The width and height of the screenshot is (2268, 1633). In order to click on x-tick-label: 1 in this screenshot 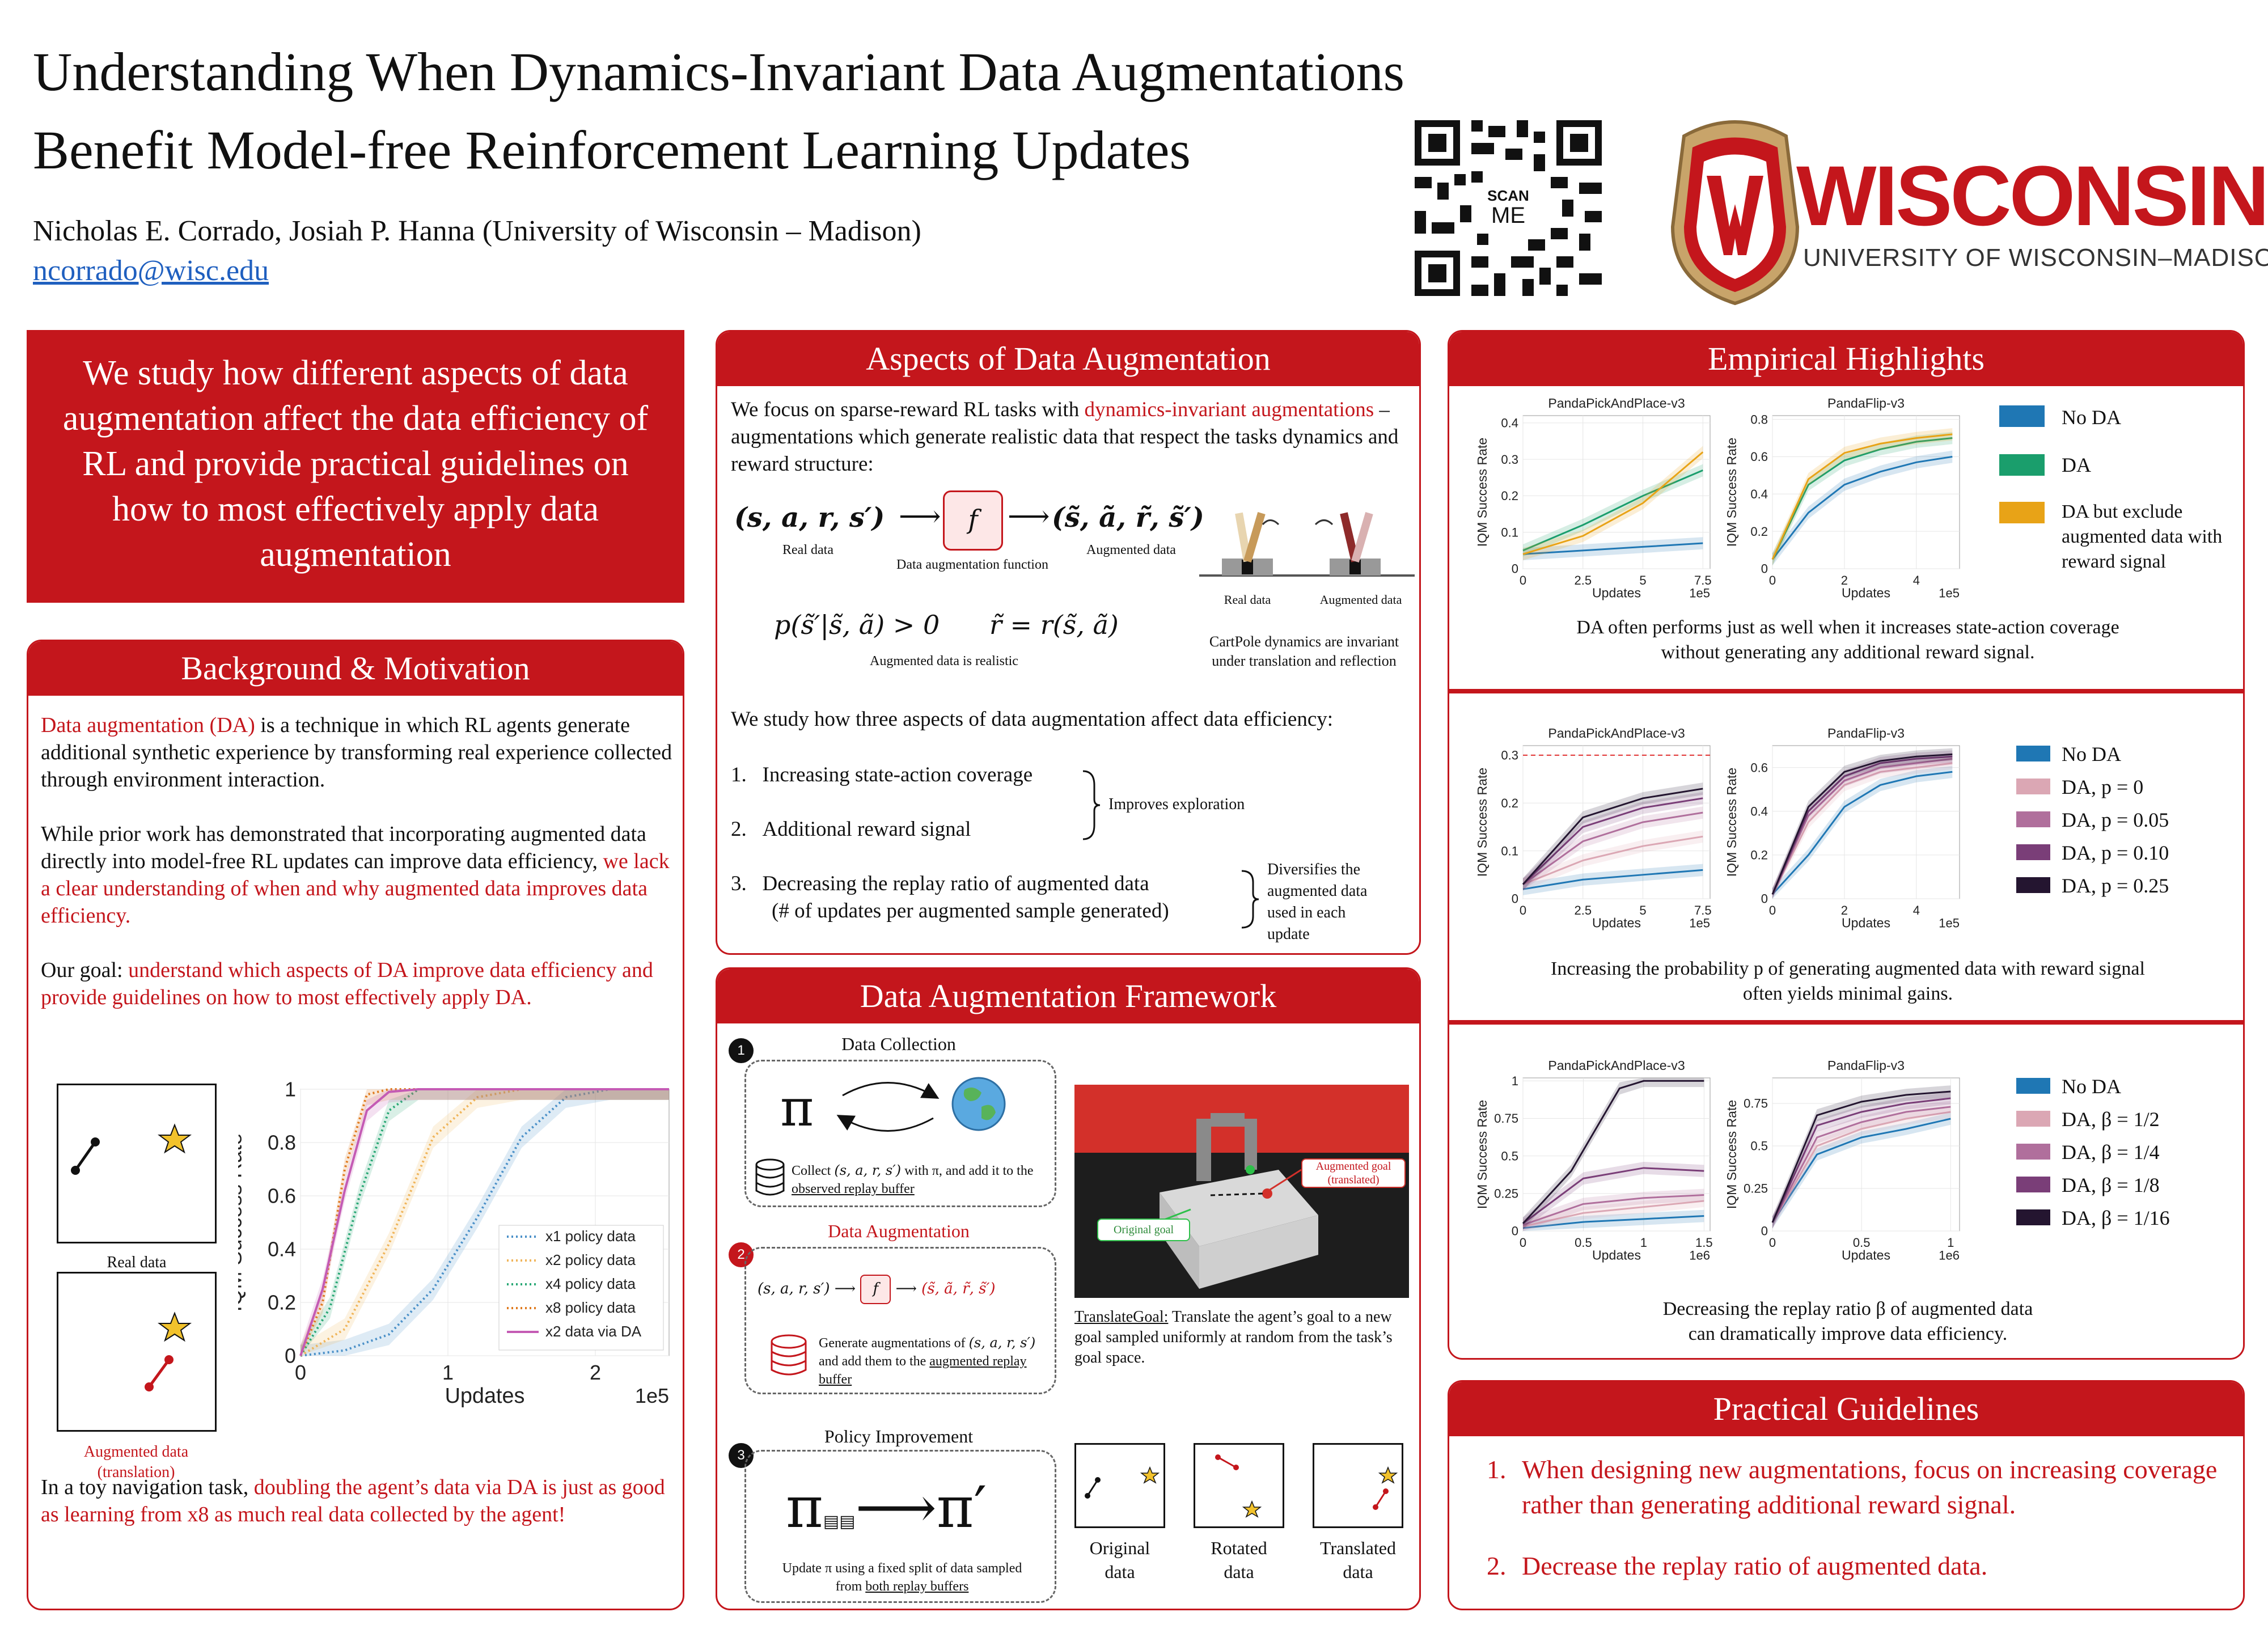, I will do `click(1643, 1243)`.